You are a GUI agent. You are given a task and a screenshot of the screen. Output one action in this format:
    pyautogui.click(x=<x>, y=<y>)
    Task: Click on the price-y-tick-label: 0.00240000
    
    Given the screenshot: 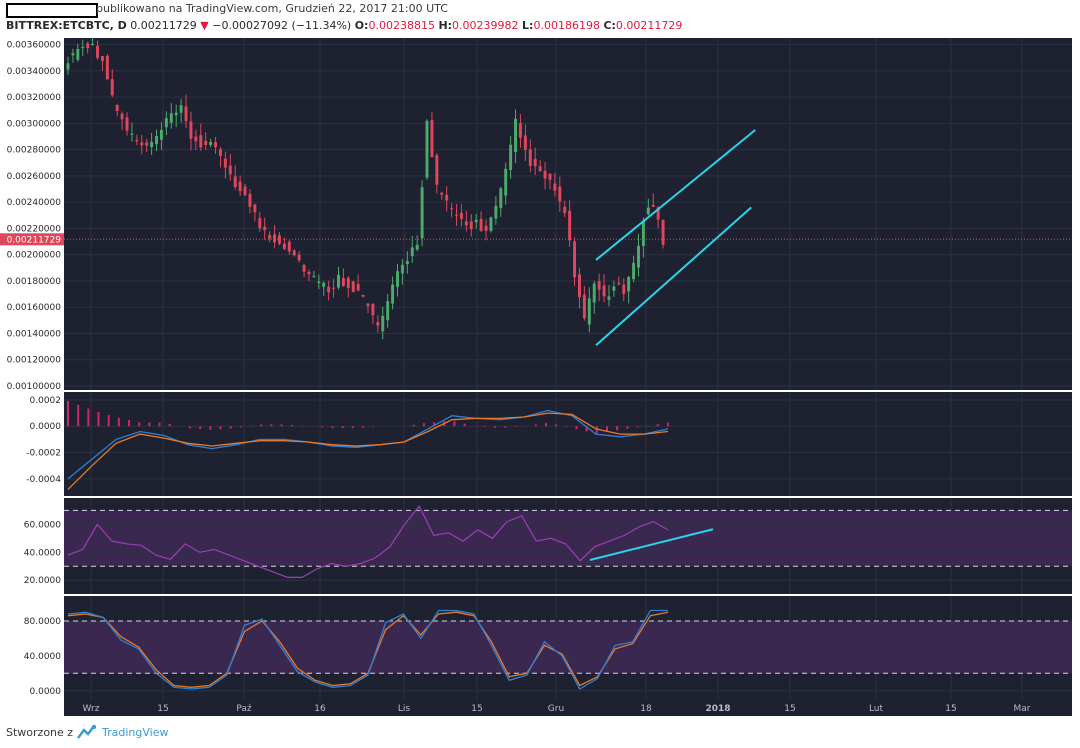 What is the action you would take?
    pyautogui.click(x=34, y=203)
    